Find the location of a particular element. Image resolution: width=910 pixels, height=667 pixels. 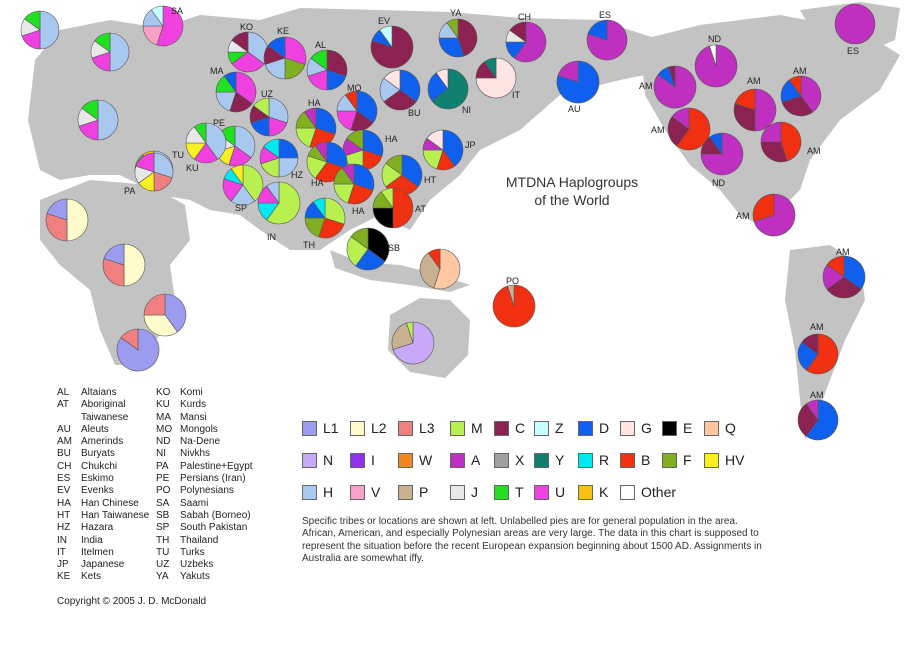

legend-item: V is located at coordinates (365, 492).